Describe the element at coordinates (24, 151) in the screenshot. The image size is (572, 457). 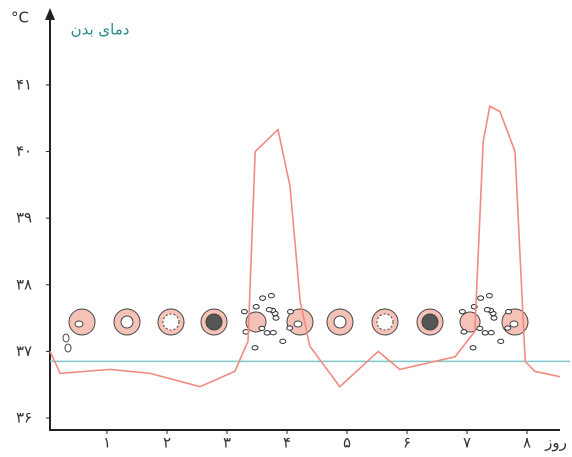
I see `y-tick-label: ۴۰` at that location.